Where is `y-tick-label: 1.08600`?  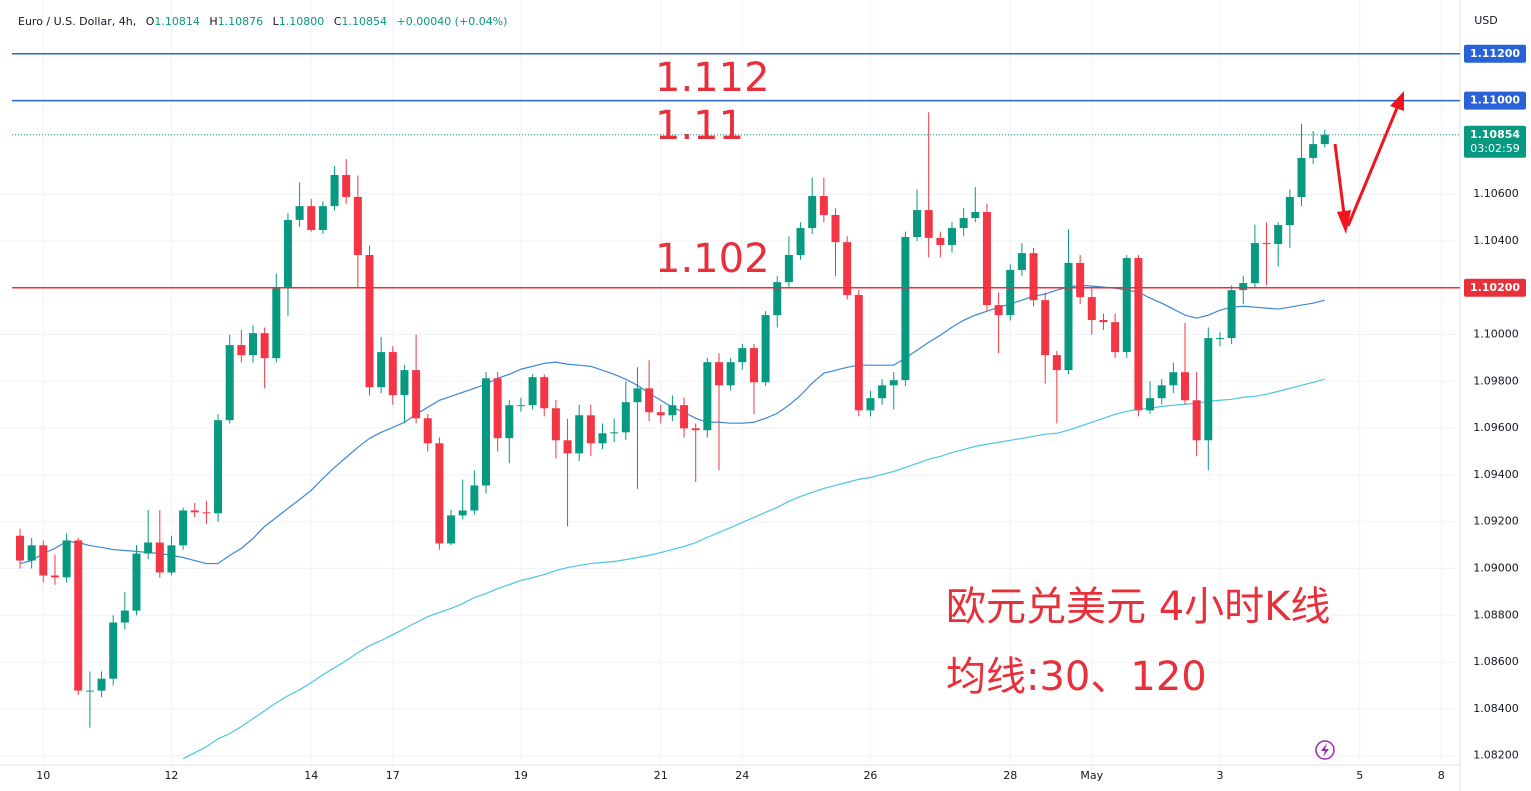
y-tick-label: 1.08600 is located at coordinates (1496, 661).